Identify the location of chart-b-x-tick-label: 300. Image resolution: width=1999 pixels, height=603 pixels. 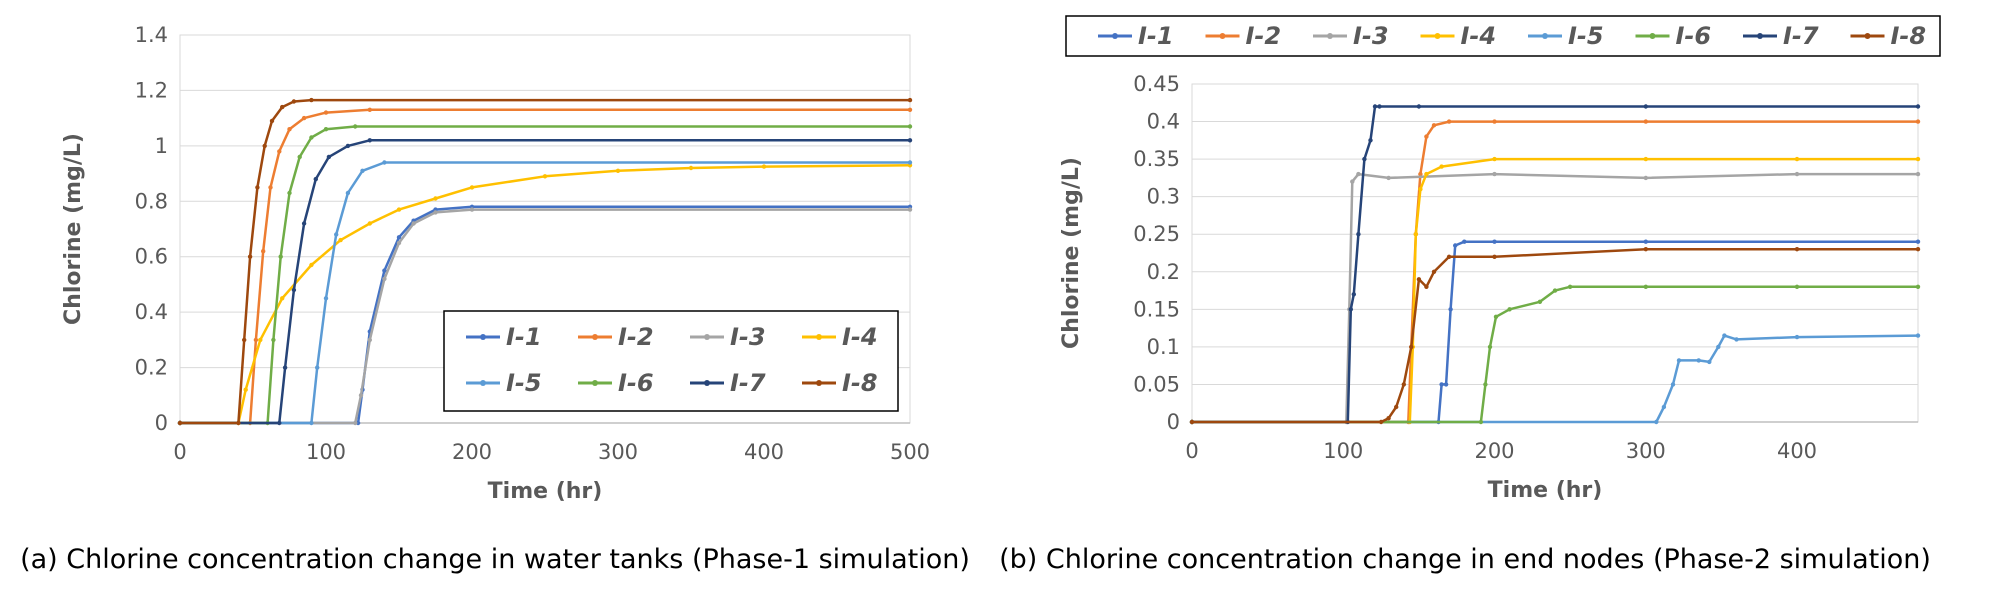
(1646, 451).